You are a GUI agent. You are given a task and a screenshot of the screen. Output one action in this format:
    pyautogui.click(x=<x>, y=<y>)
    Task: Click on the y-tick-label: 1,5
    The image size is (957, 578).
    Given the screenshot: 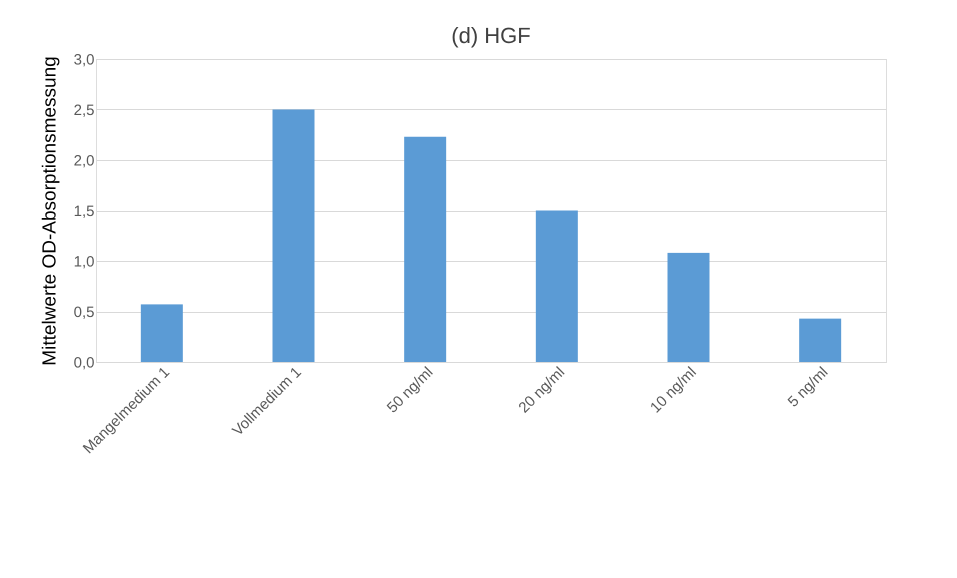 What is the action you would take?
    pyautogui.click(x=84, y=211)
    